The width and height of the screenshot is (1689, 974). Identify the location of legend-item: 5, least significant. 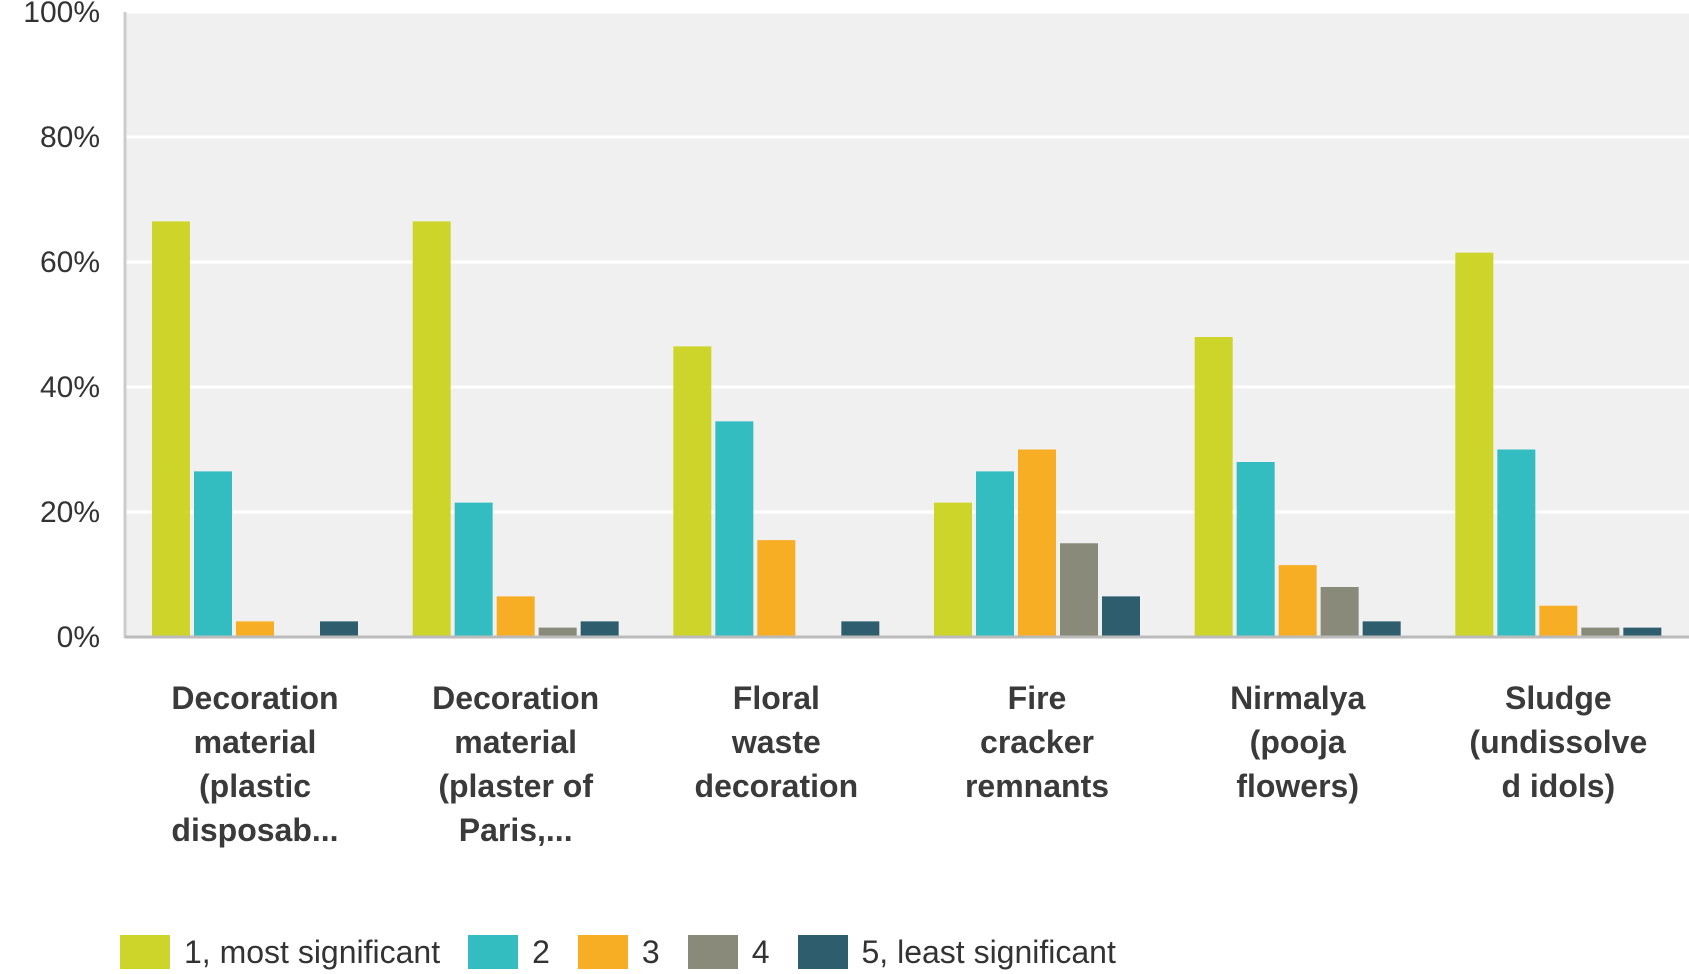
(956, 952).